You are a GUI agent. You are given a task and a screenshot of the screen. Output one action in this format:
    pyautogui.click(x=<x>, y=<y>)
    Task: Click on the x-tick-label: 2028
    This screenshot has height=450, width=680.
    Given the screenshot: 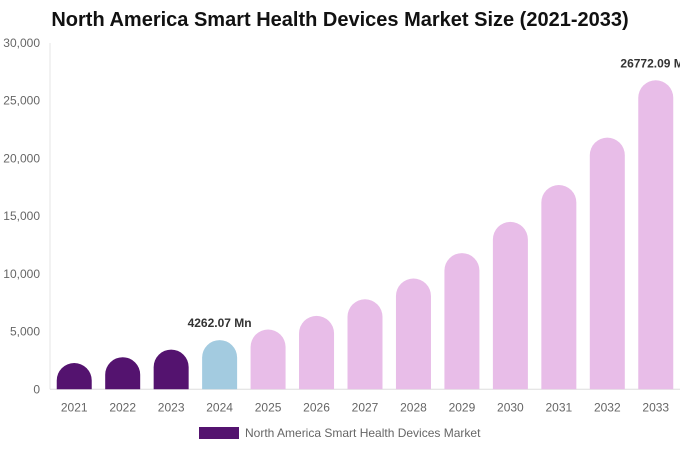 What is the action you would take?
    pyautogui.click(x=413, y=407)
    